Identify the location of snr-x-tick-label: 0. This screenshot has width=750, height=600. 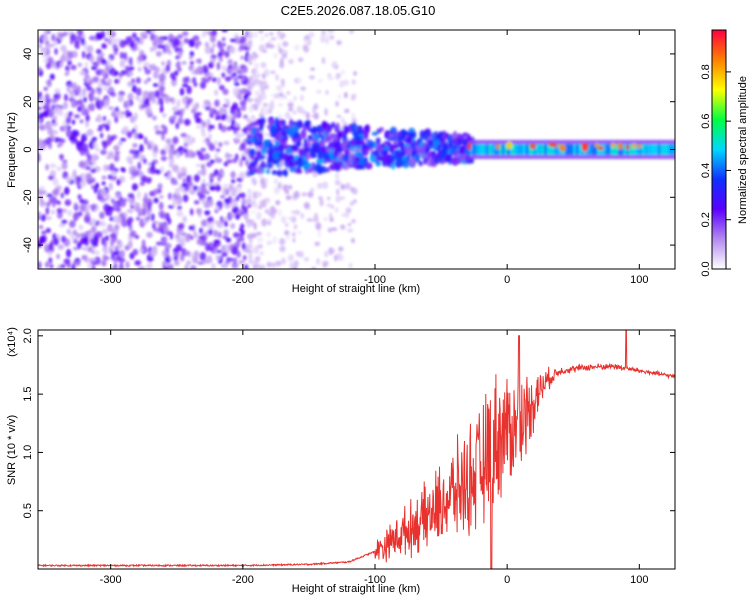
(507, 580).